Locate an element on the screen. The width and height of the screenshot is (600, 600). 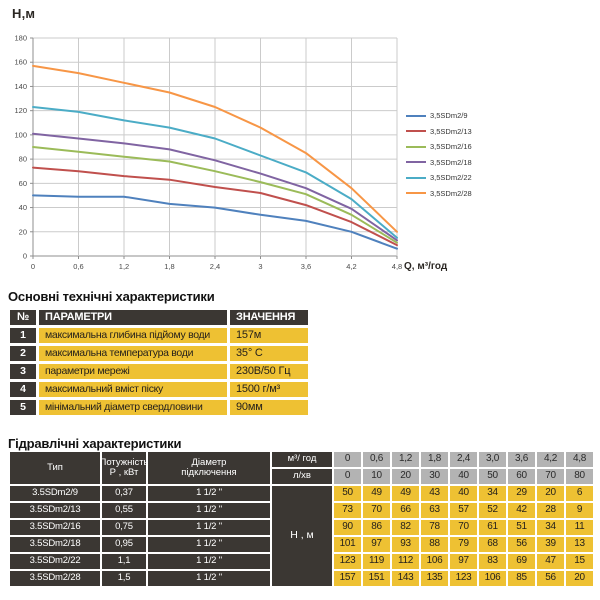
hyd-head-value: 93 is located at coordinates (405, 544).